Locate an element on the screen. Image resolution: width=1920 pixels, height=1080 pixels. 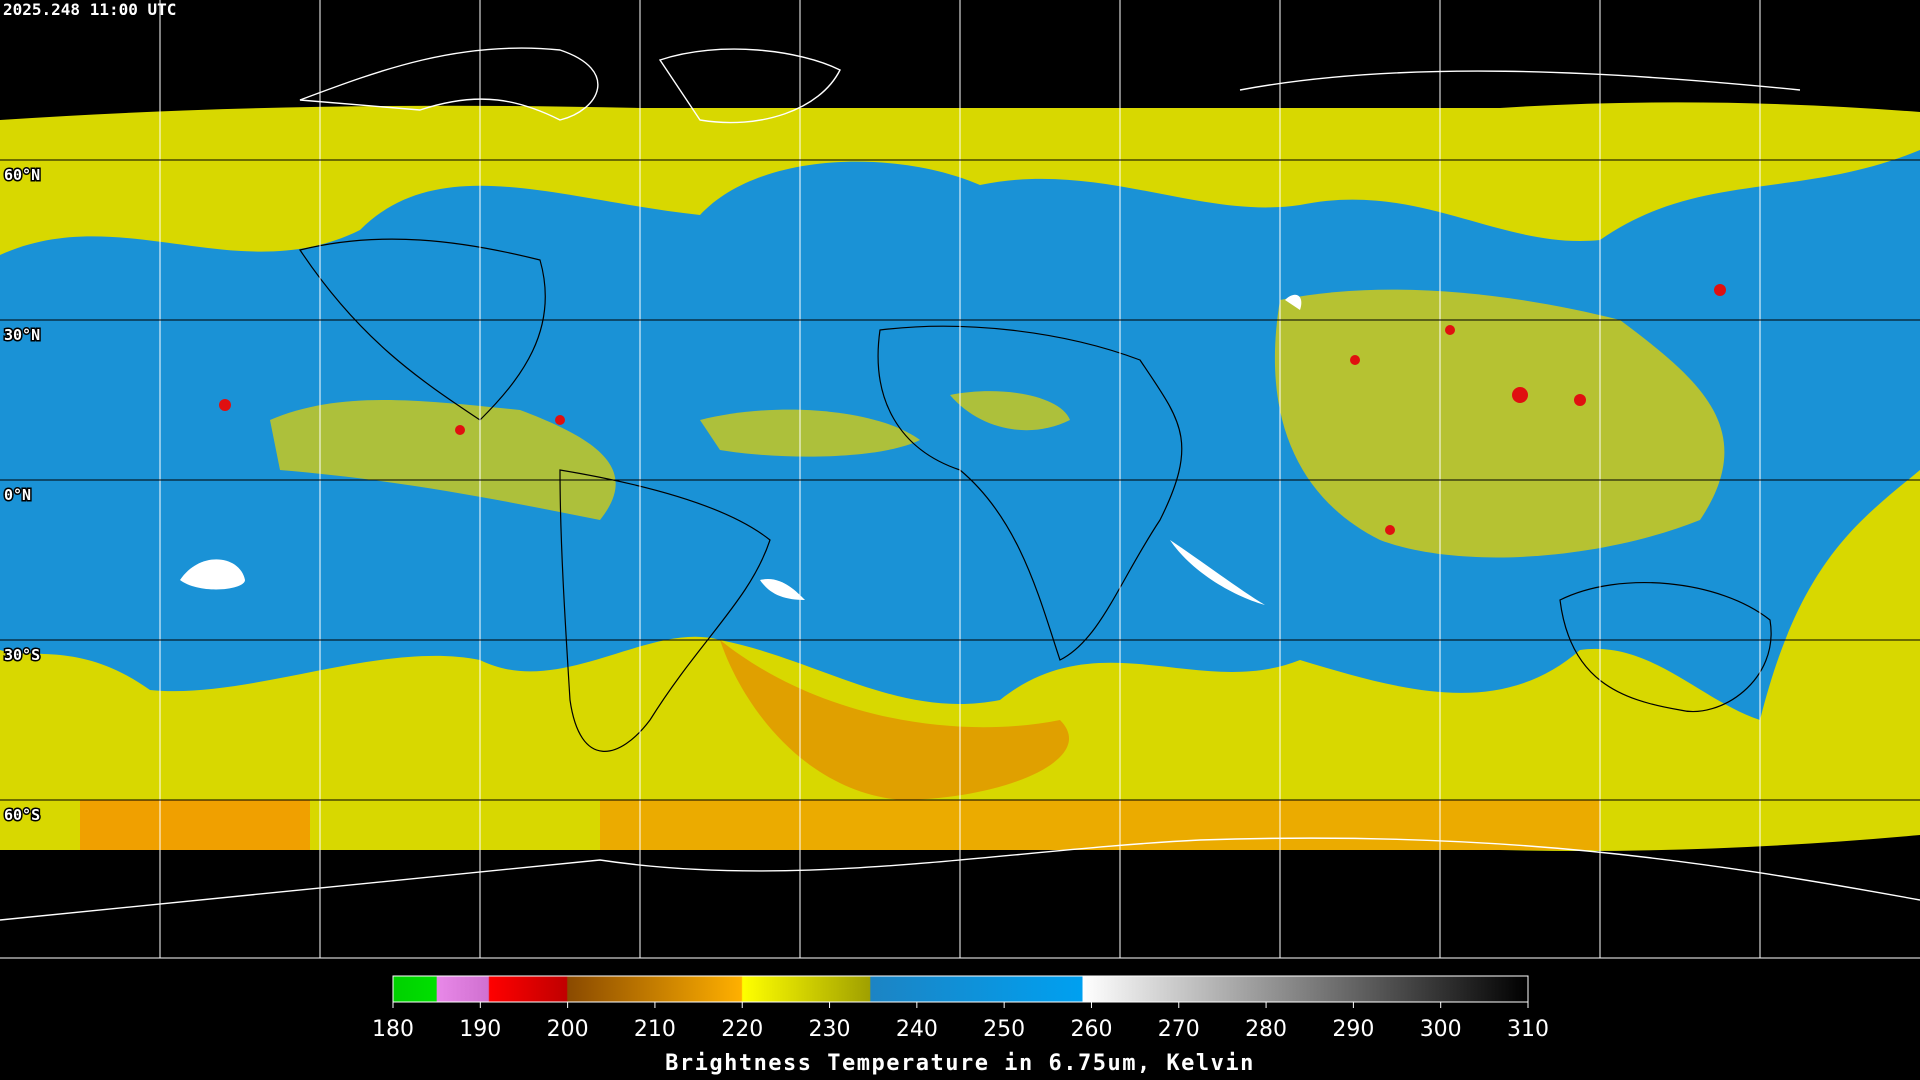
colorbar-tick-label: 270 is located at coordinates (1179, 1029).